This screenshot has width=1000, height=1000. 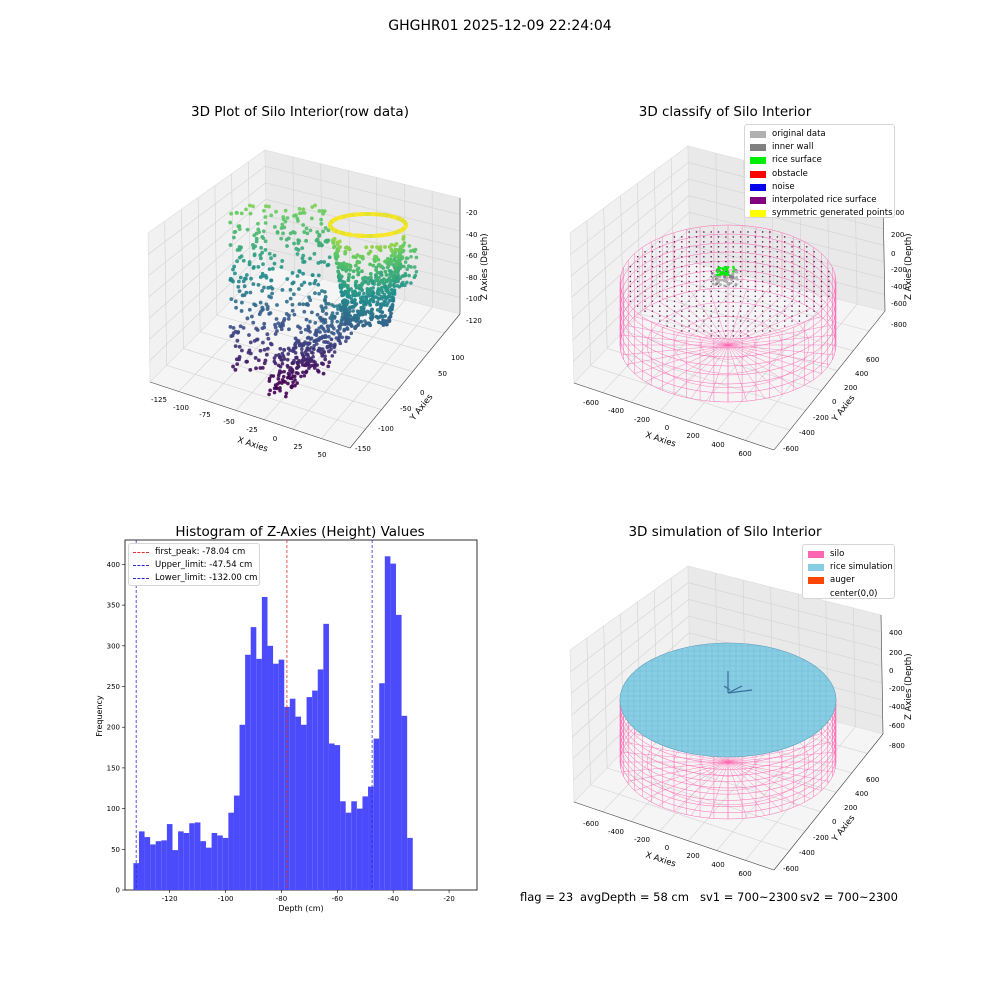 I want to click on p2-xtick: 600, so click(x=744, y=454).